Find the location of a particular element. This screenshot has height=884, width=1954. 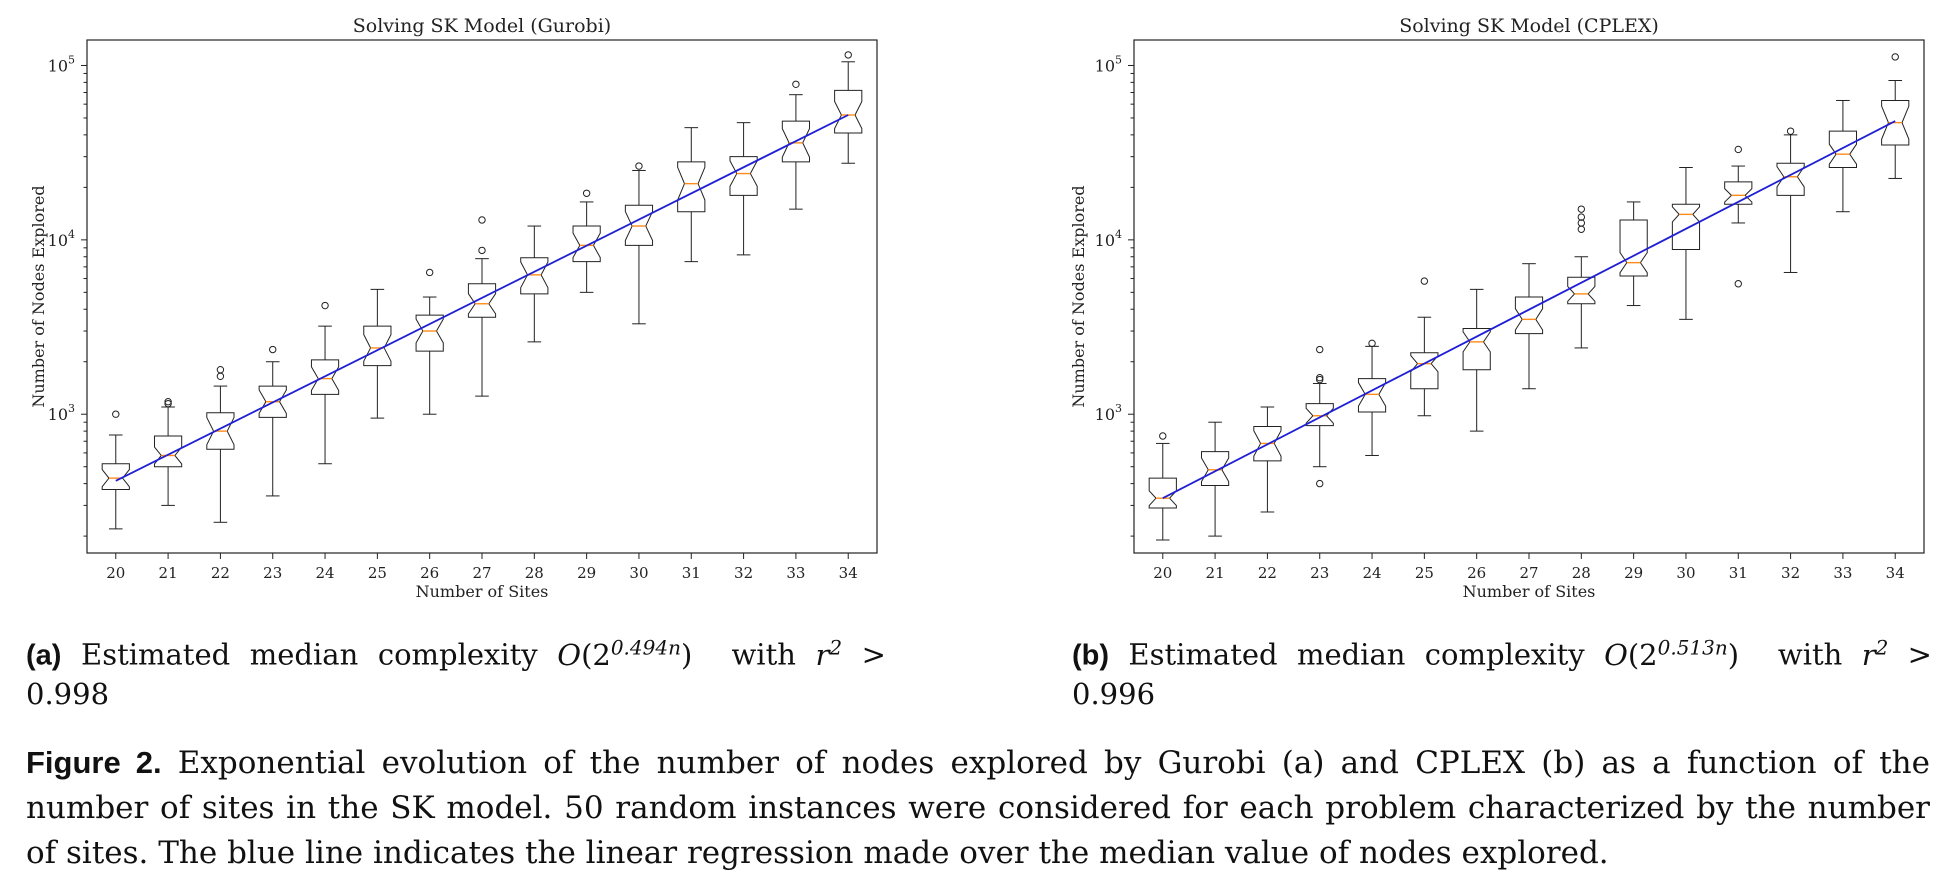

x-tick-label: 32 is located at coordinates (1790, 573).